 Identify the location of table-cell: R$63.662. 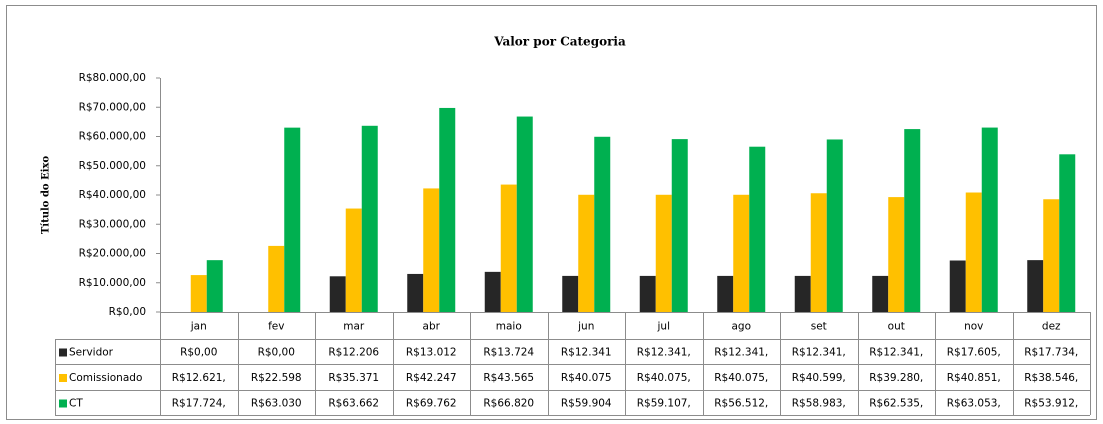
(353, 404).